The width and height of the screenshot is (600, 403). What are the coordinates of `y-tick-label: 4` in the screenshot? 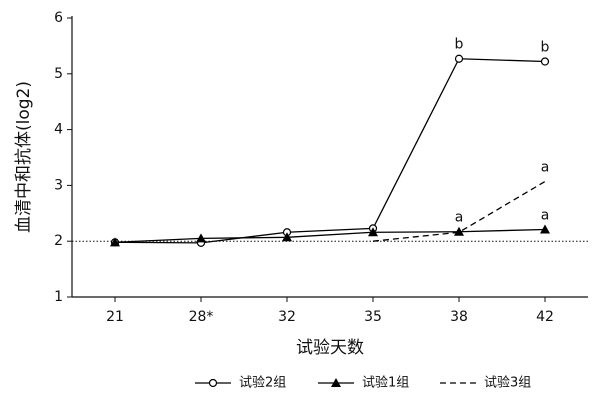 It's located at (58, 130).